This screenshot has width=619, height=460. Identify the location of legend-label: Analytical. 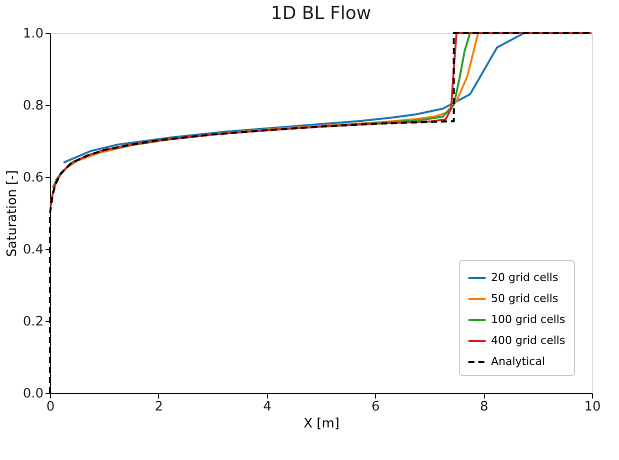
(518, 361).